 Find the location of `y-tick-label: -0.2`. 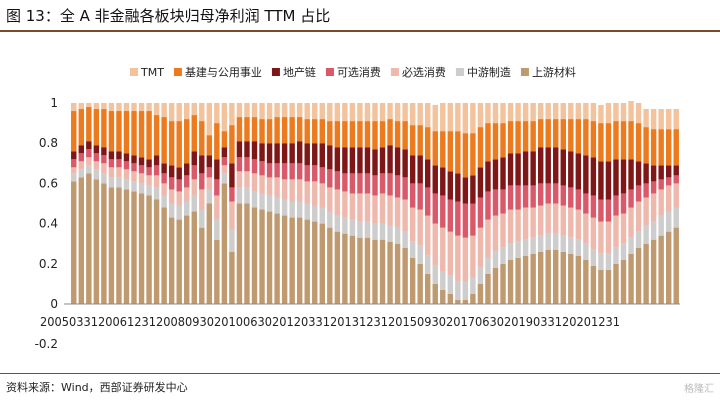

y-tick-label: -0.2 is located at coordinates (46, 344).